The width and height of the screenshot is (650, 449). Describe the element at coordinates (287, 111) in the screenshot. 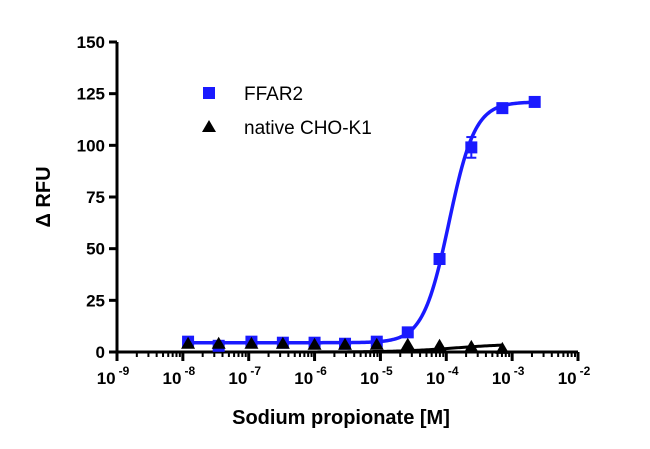

I see `legend: FFAR2 native CHO-K1` at that location.